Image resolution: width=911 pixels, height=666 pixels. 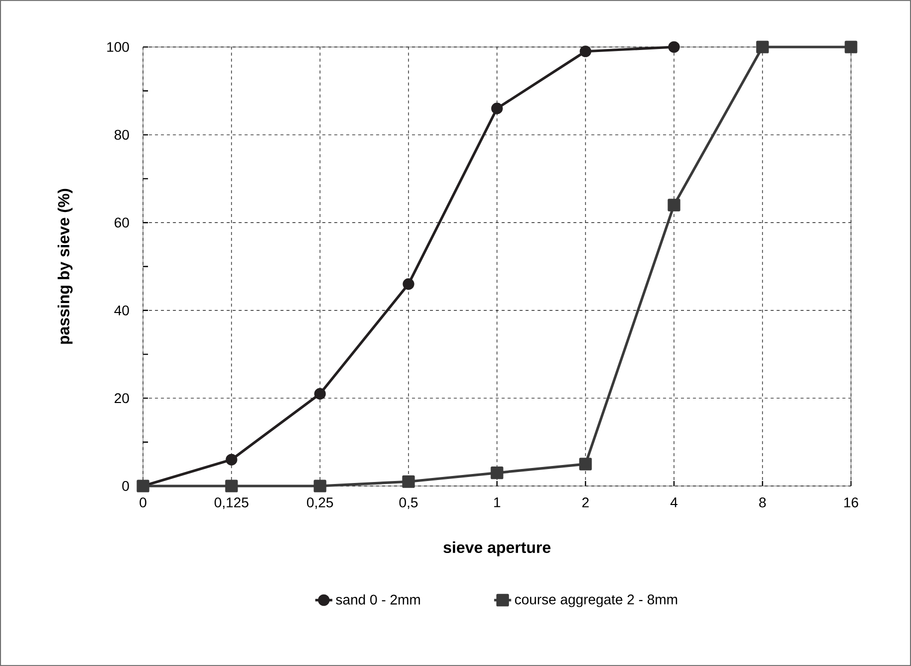 I want to click on y-tick-label: 60, so click(x=121, y=223).